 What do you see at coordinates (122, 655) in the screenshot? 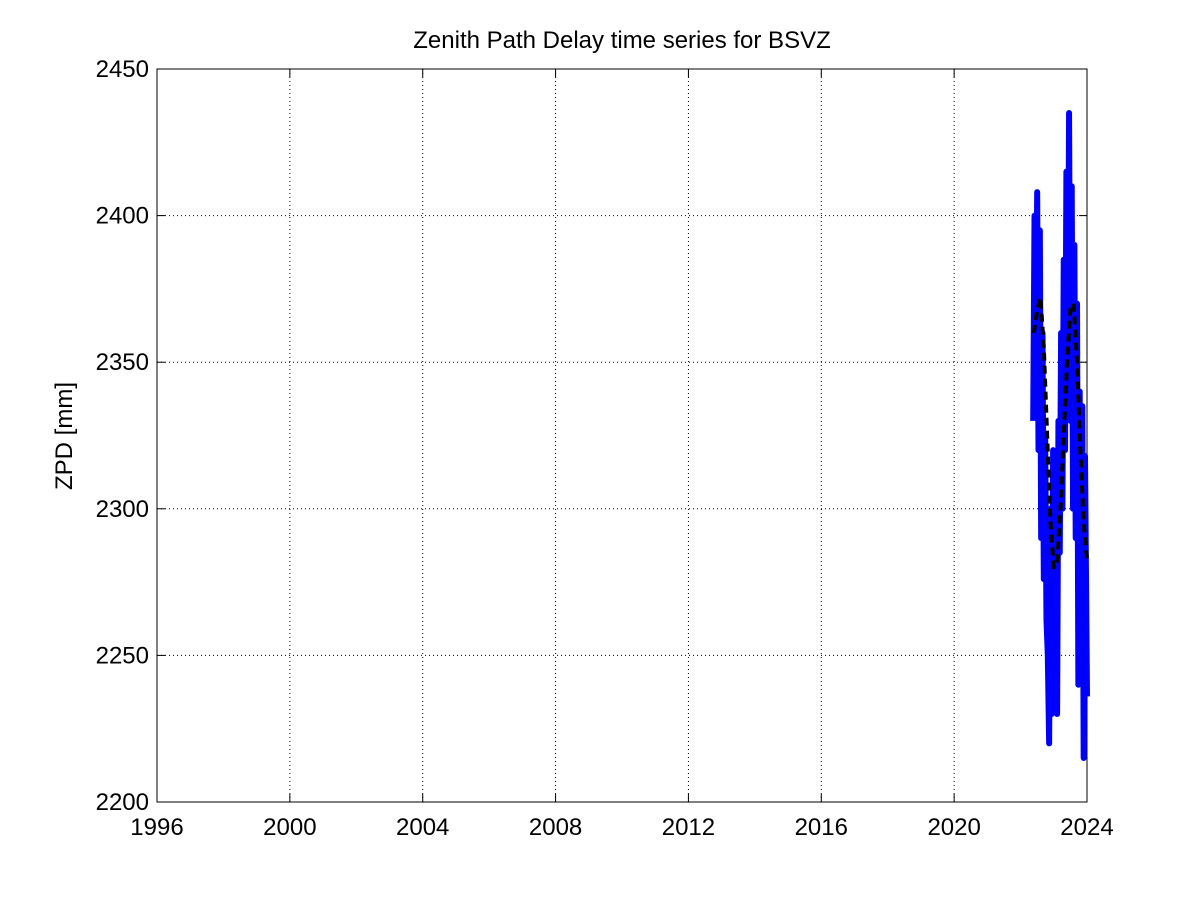
I see `y-tick-label: 2250` at bounding box center [122, 655].